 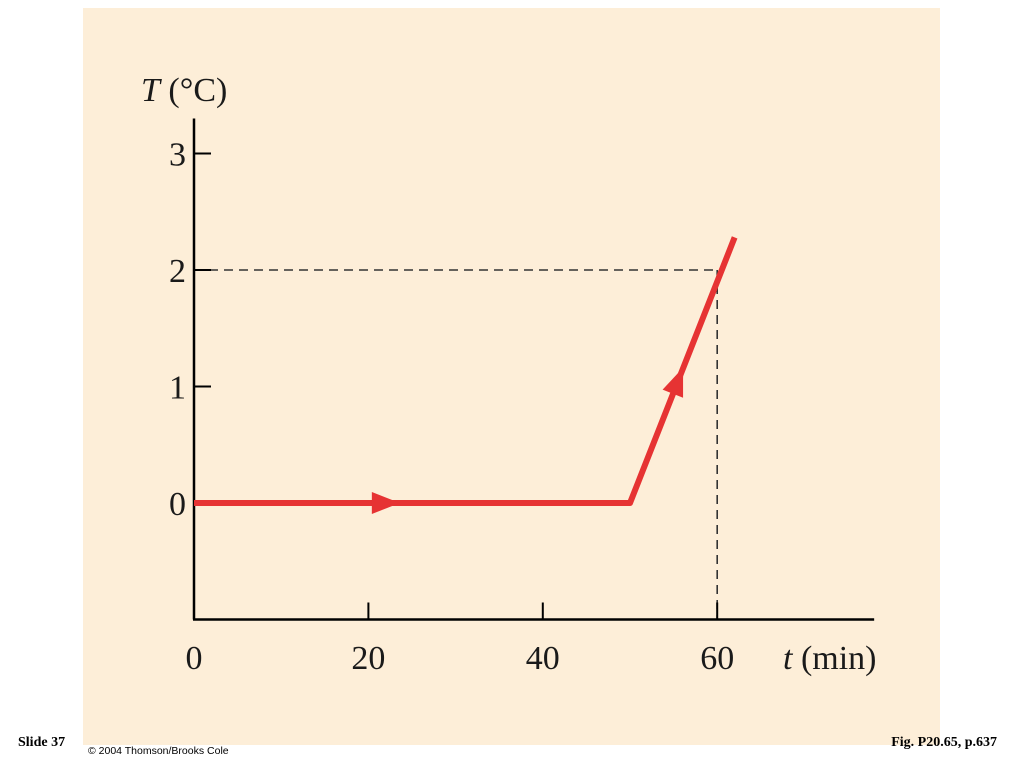 I want to click on x-axis-variable: t, so click(x=788, y=658).